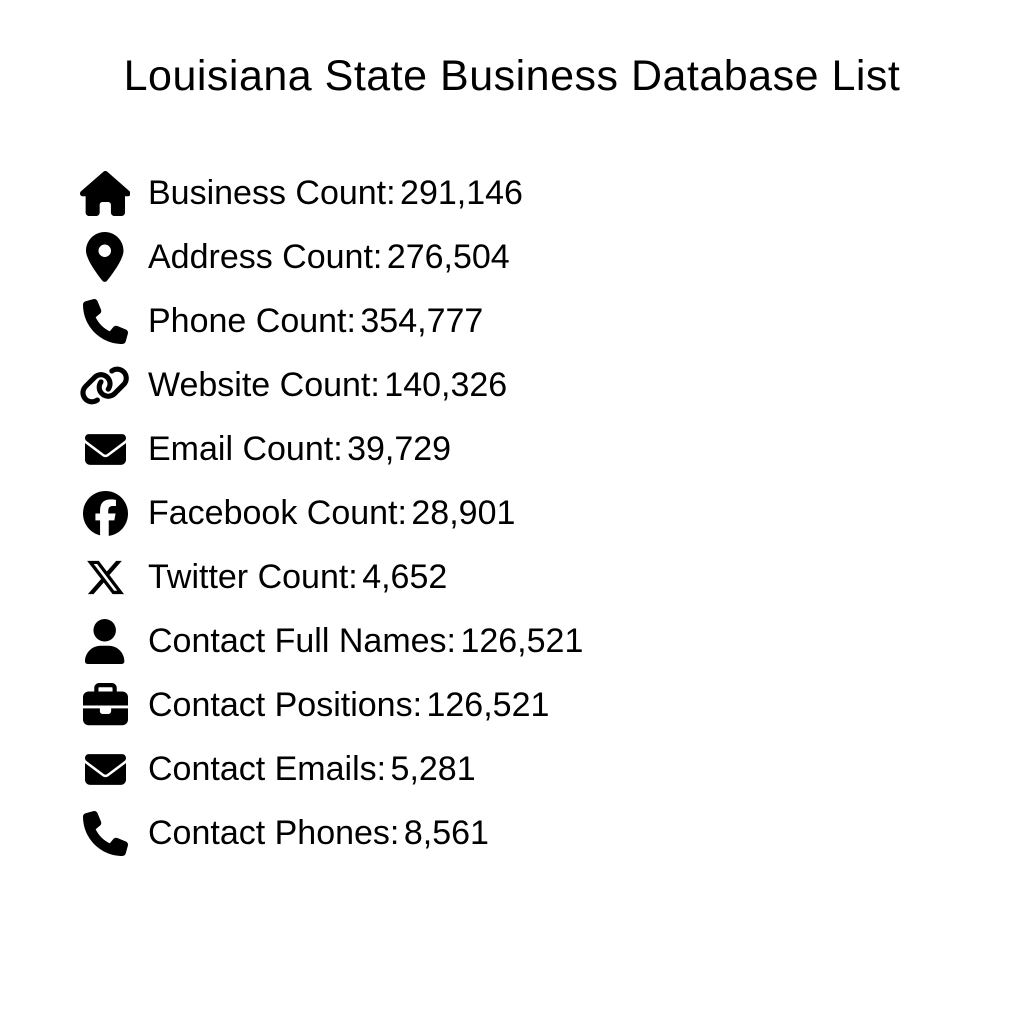 Image resolution: width=1024 pixels, height=1024 pixels. Describe the element at coordinates (448, 257) in the screenshot. I see `stat-value: 276,504` at that location.